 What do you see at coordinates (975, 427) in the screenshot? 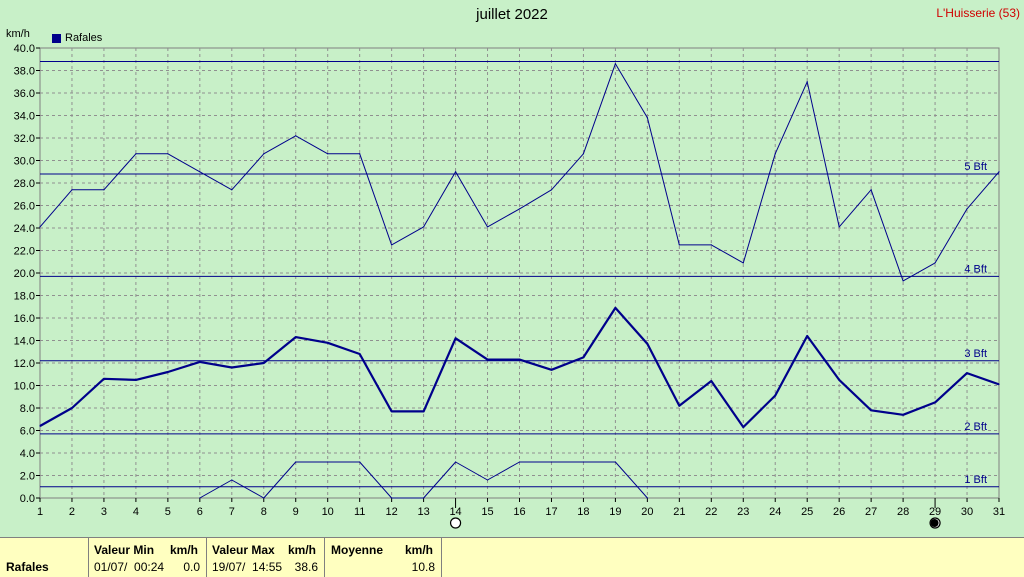
I see `beaufort-label: 2 Bft` at bounding box center [975, 427].